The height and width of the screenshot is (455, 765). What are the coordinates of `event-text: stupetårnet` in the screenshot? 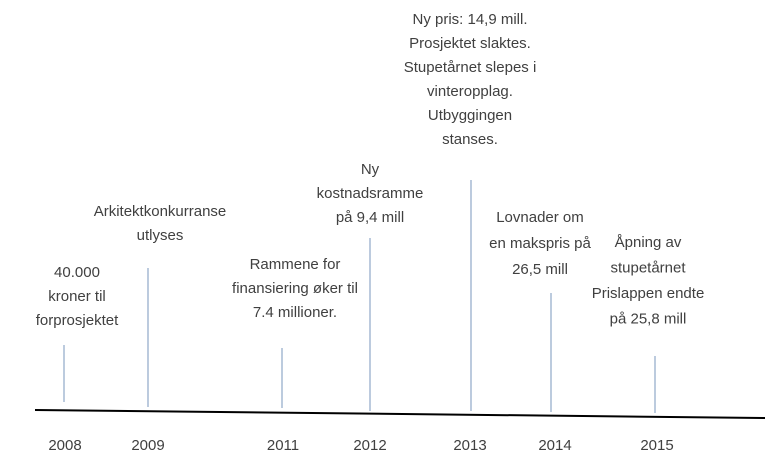 It's located at (648, 267).